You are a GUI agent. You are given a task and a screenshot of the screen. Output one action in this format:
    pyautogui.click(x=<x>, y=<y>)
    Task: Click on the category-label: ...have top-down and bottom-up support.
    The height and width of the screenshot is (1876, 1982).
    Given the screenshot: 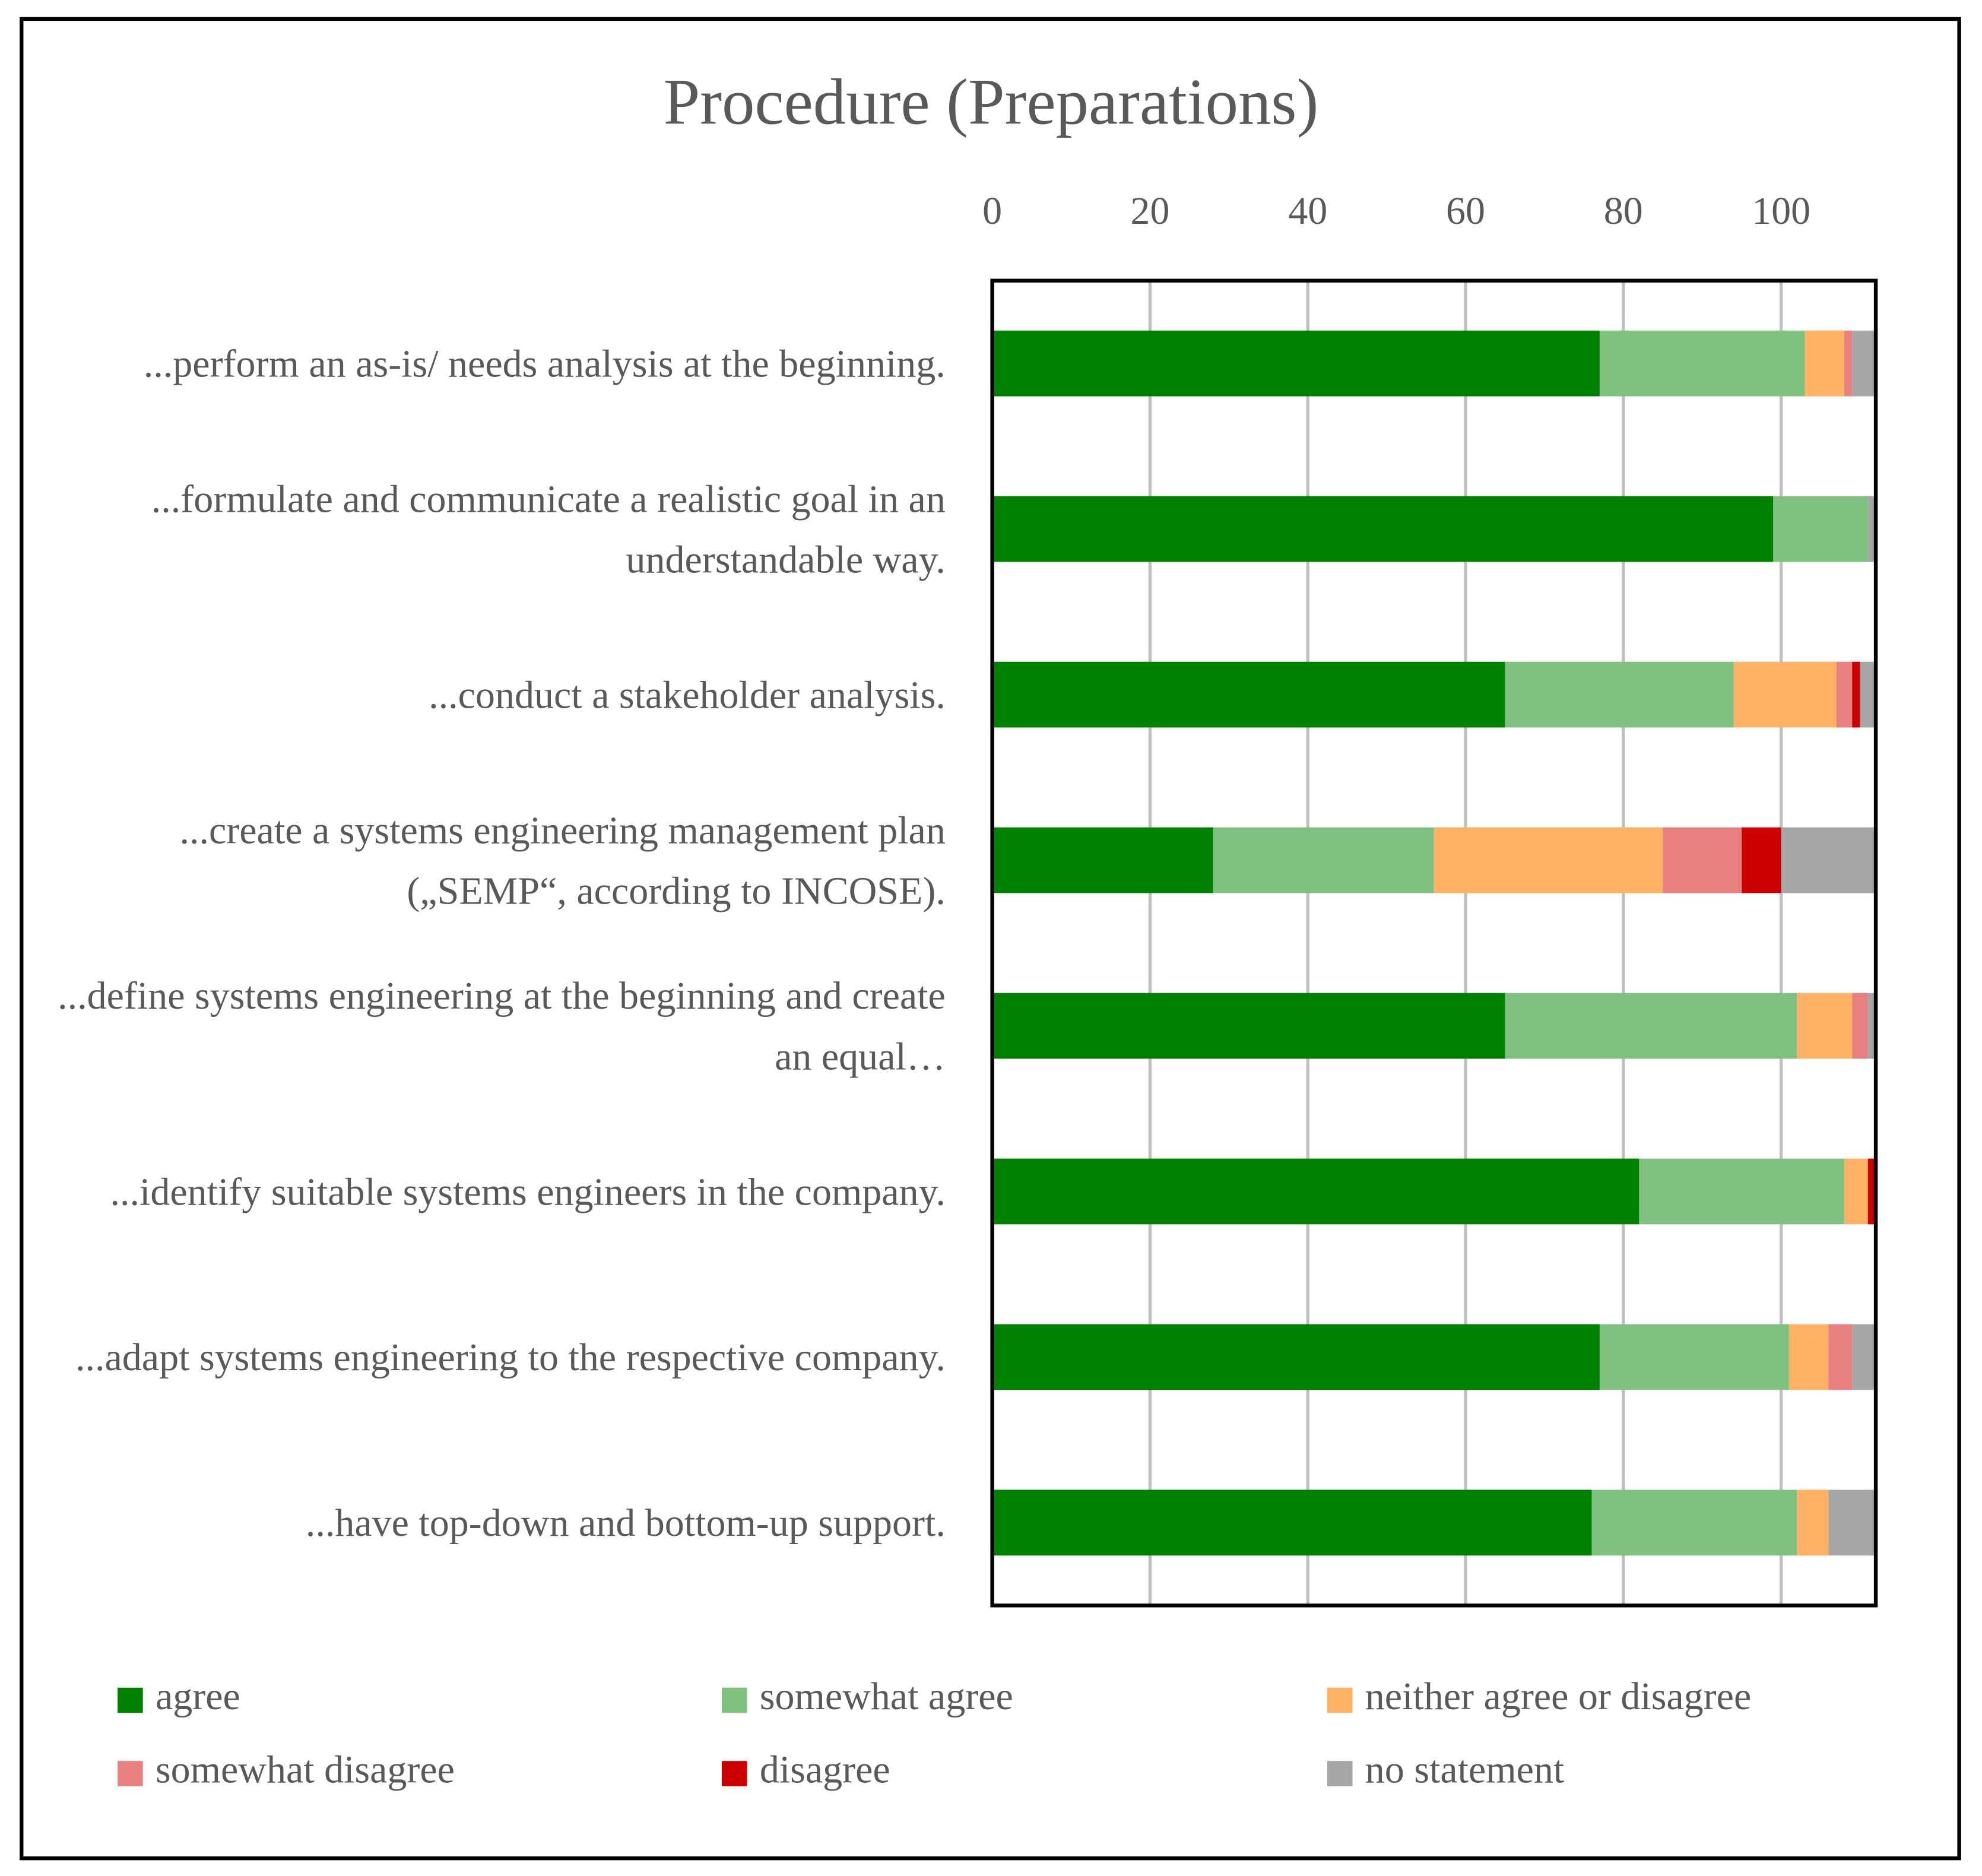 What is the action you would take?
    pyautogui.click(x=492, y=1523)
    